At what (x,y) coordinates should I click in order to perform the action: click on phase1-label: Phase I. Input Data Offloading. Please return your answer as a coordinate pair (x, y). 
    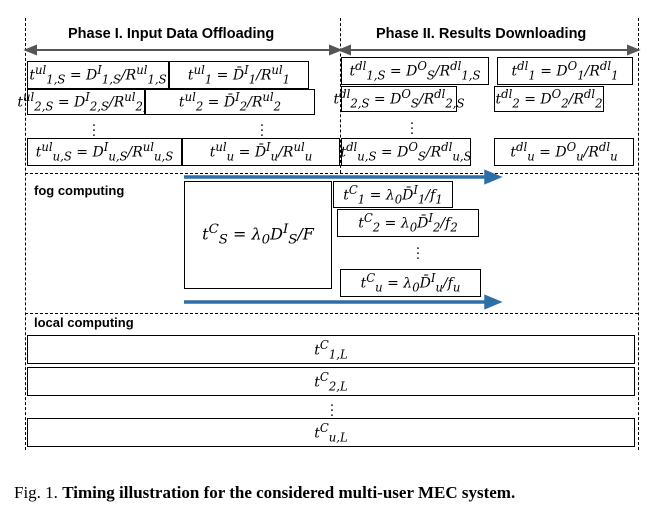
    Looking at the image, I should click on (171, 34).